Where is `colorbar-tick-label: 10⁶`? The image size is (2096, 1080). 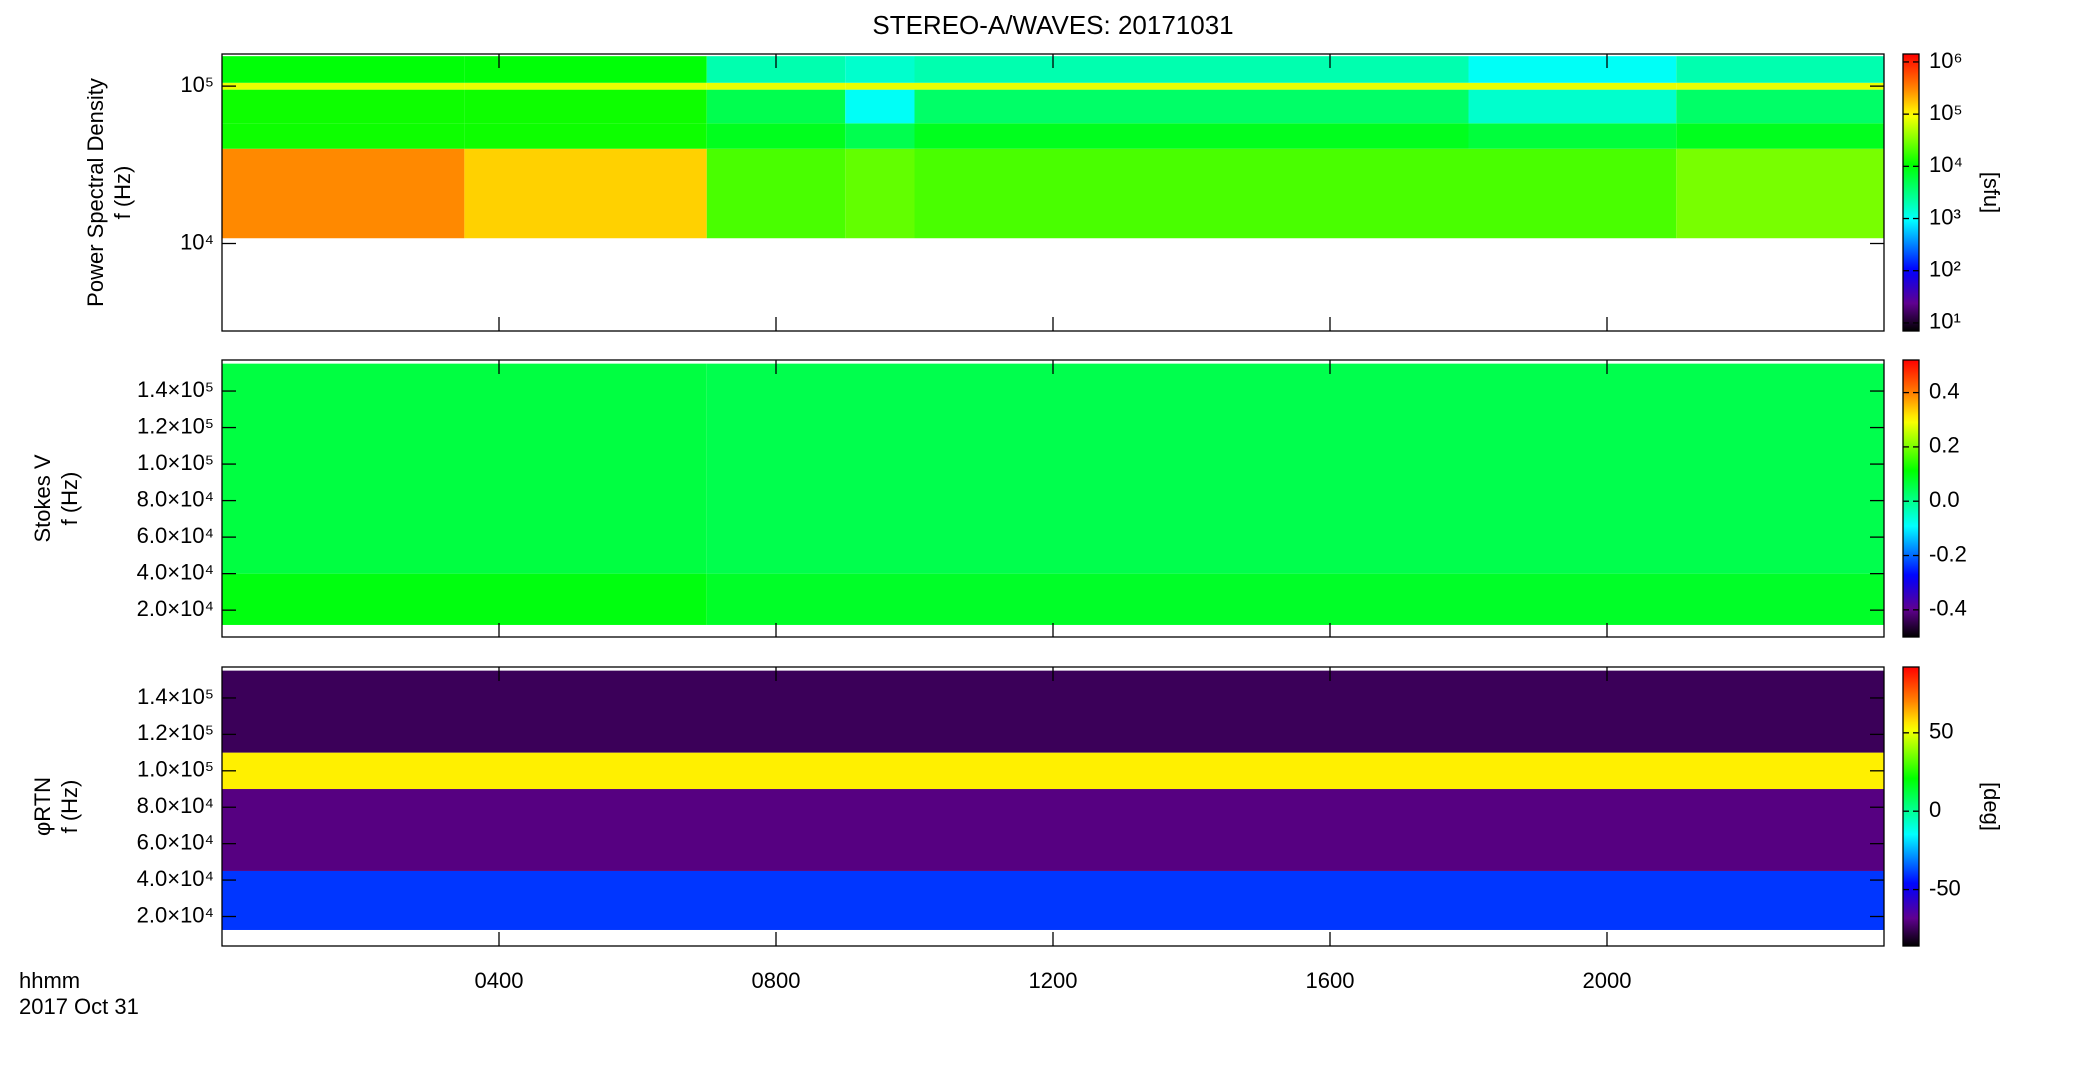
colorbar-tick-label: 10⁶ is located at coordinates (1946, 60).